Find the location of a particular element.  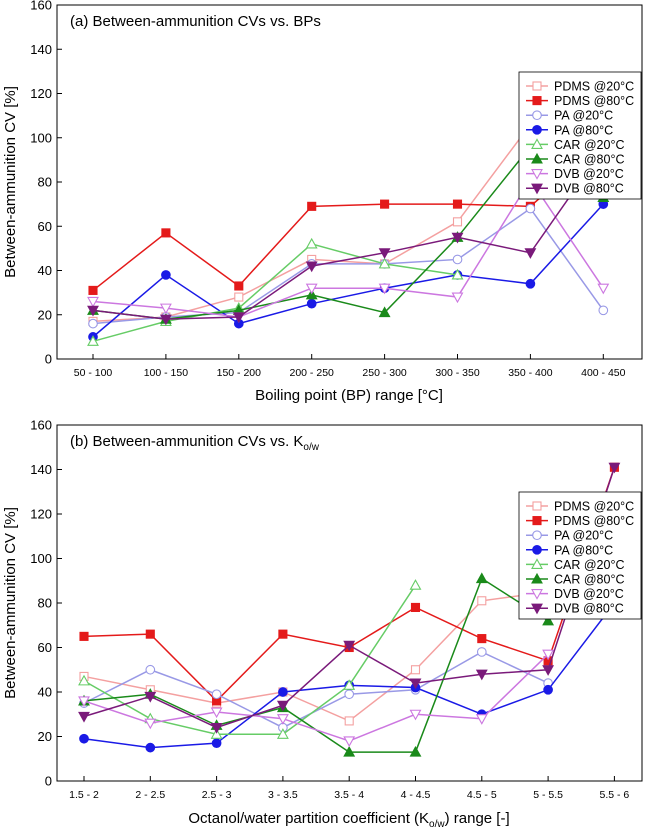

chart-b-legend-label: CAR @20°C is located at coordinates (589, 565).